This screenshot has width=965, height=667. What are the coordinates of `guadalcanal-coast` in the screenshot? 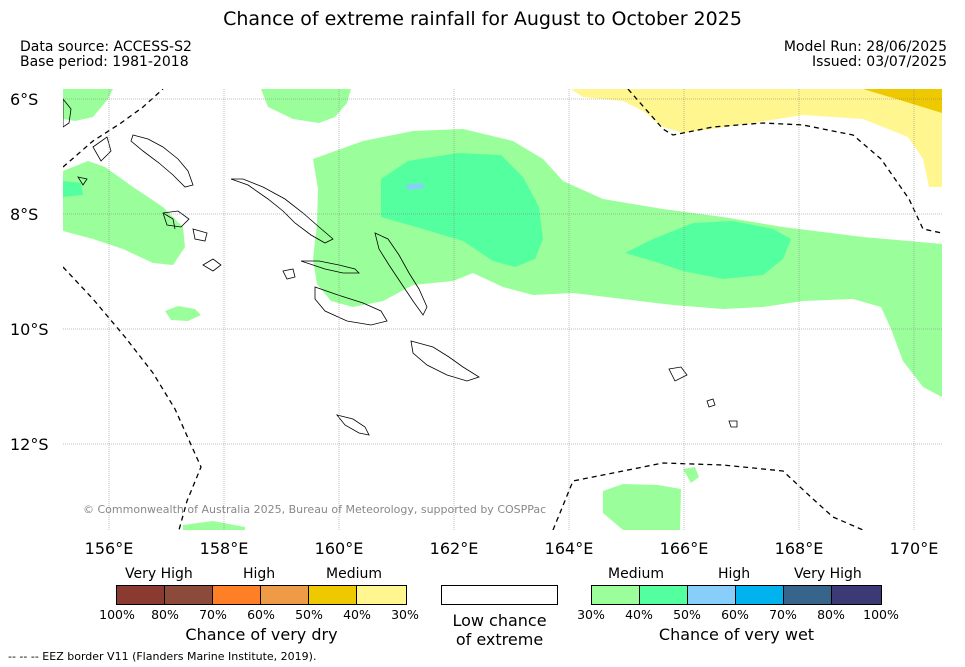 It's located at (351, 306).